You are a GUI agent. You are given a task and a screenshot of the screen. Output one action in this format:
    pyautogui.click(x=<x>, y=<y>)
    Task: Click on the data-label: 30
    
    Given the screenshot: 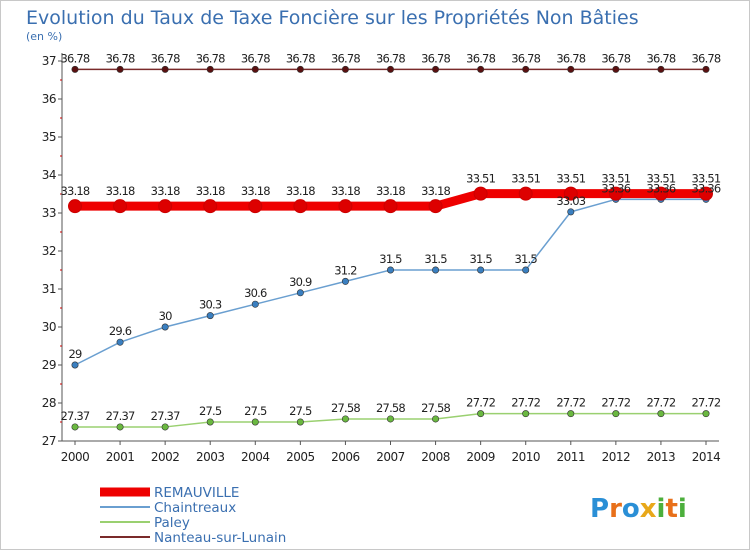 What is the action you would take?
    pyautogui.click(x=166, y=316)
    